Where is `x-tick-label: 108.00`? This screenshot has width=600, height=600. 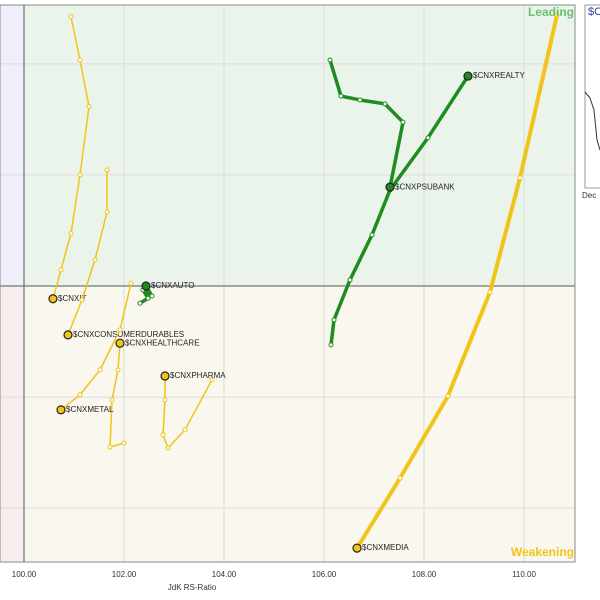 x-tick-label: 108.00 is located at coordinates (424, 574).